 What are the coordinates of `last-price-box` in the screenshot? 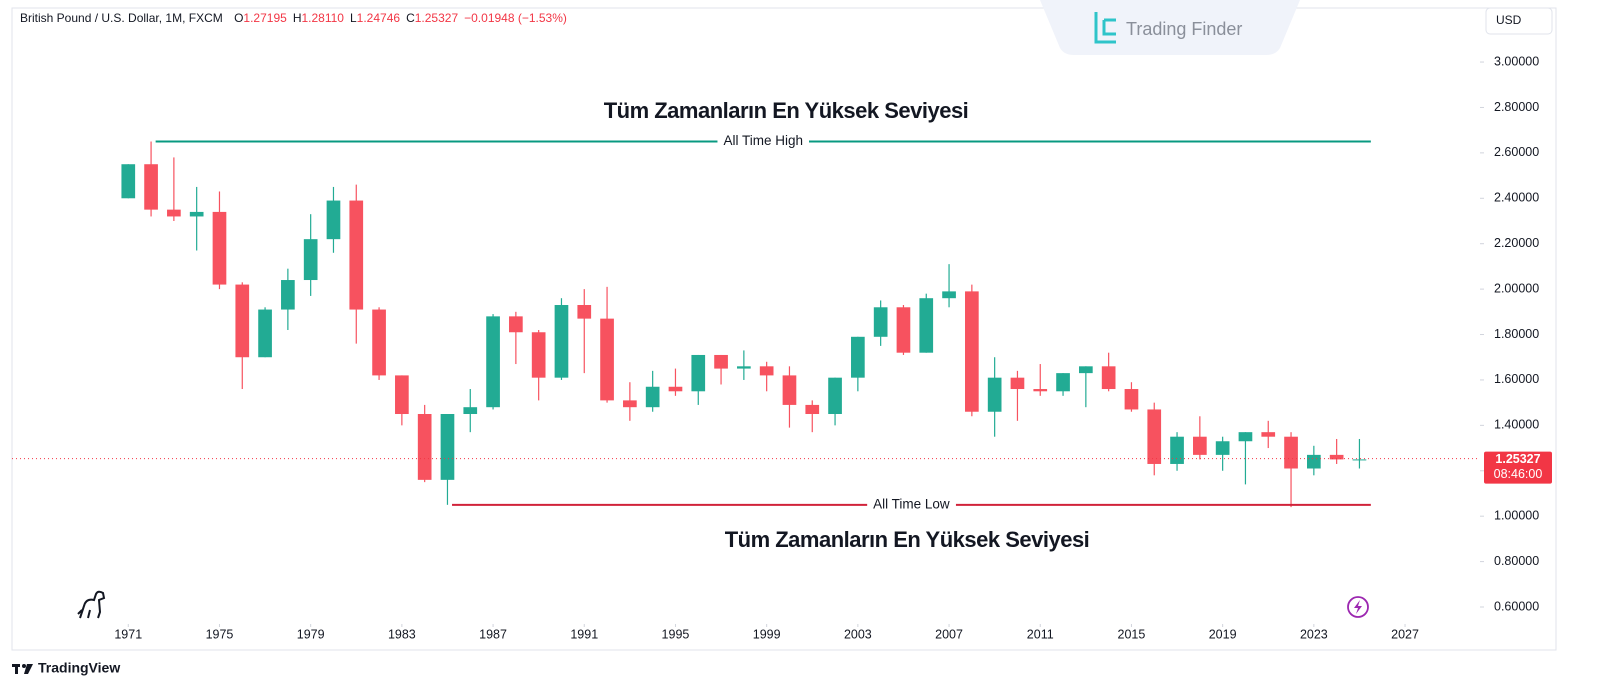 It's located at (1518, 467).